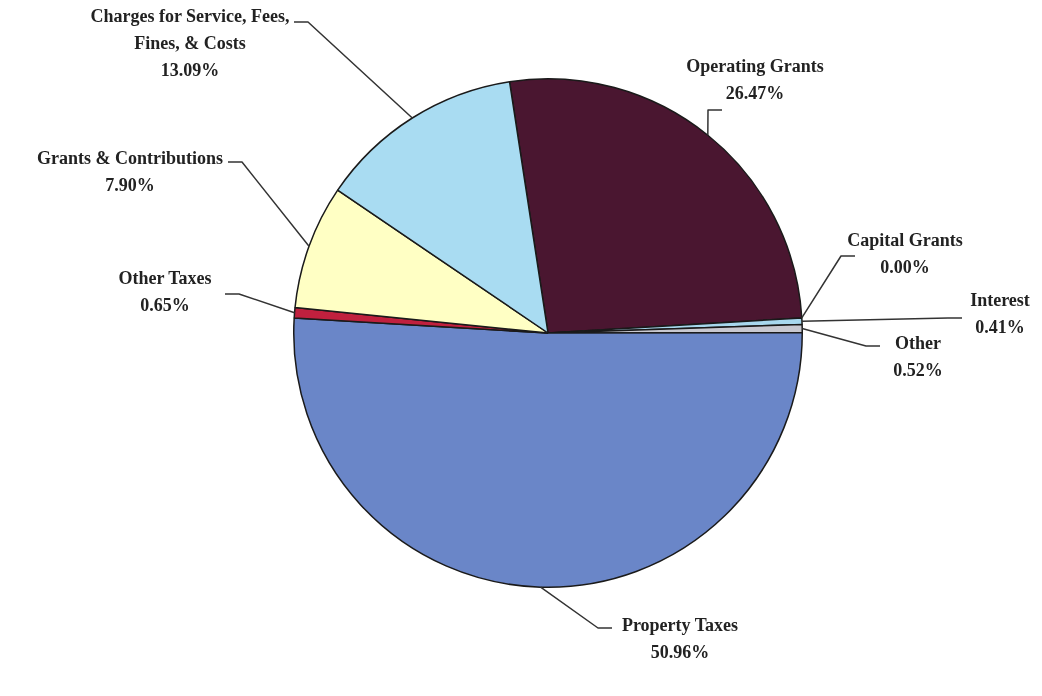 The width and height of the screenshot is (1042, 696). What do you see at coordinates (680, 651) in the screenshot?
I see `data-label: 50.96%` at bounding box center [680, 651].